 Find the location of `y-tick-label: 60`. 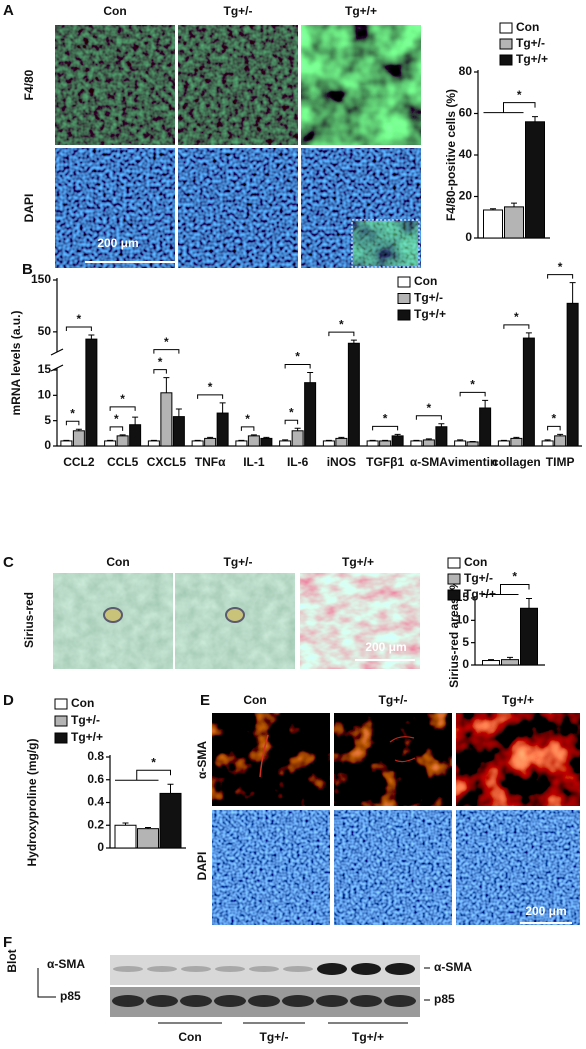

y-tick-label: 60 is located at coordinates (466, 113).